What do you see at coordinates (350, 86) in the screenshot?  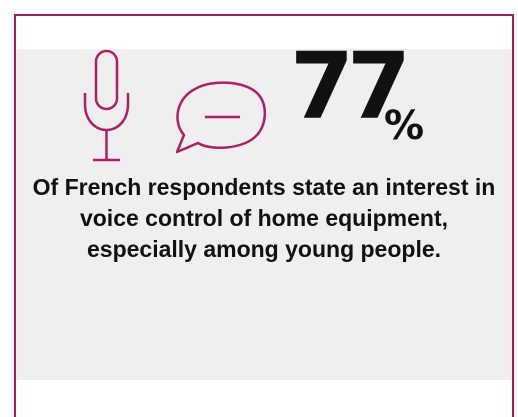 I see `stat-value: 77` at bounding box center [350, 86].